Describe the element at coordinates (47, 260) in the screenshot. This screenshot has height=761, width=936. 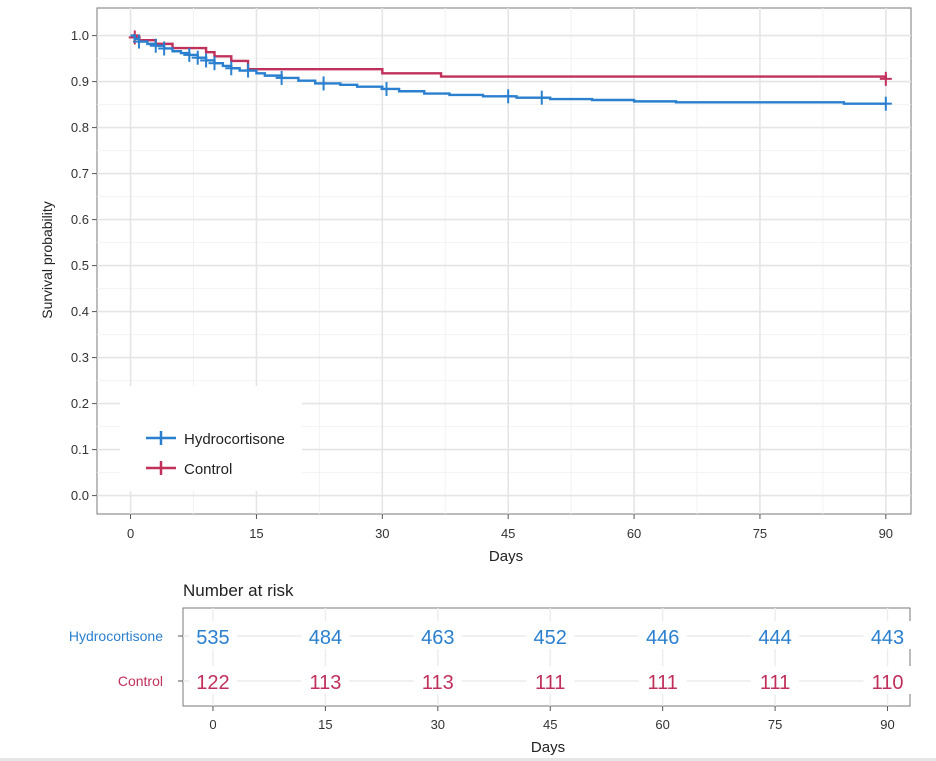
I see `y-axis-title: Survival probability` at that location.